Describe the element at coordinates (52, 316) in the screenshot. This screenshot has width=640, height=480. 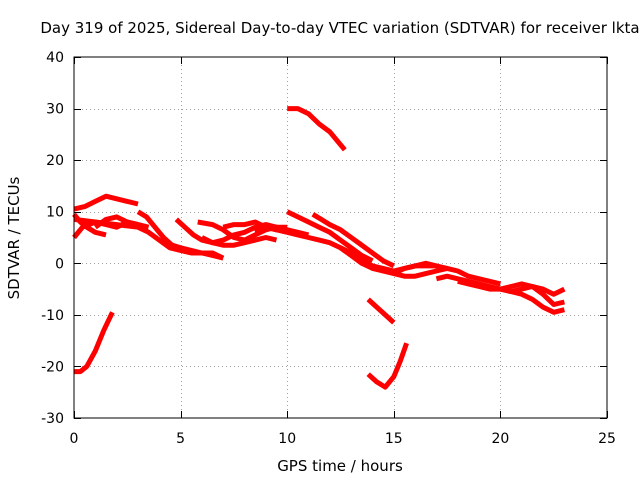
I see `y-tick-label: -10` at that location.